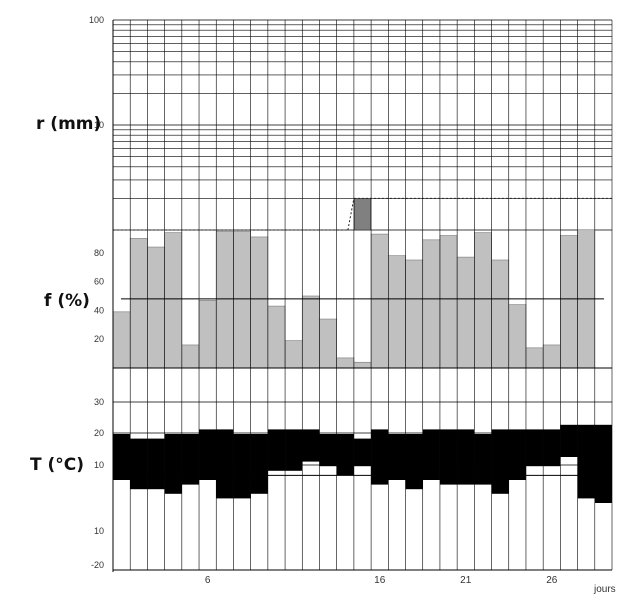 This screenshot has width=628, height=604. What do you see at coordinates (466, 580) in the screenshot?
I see `x-tick-label: 21` at bounding box center [466, 580].